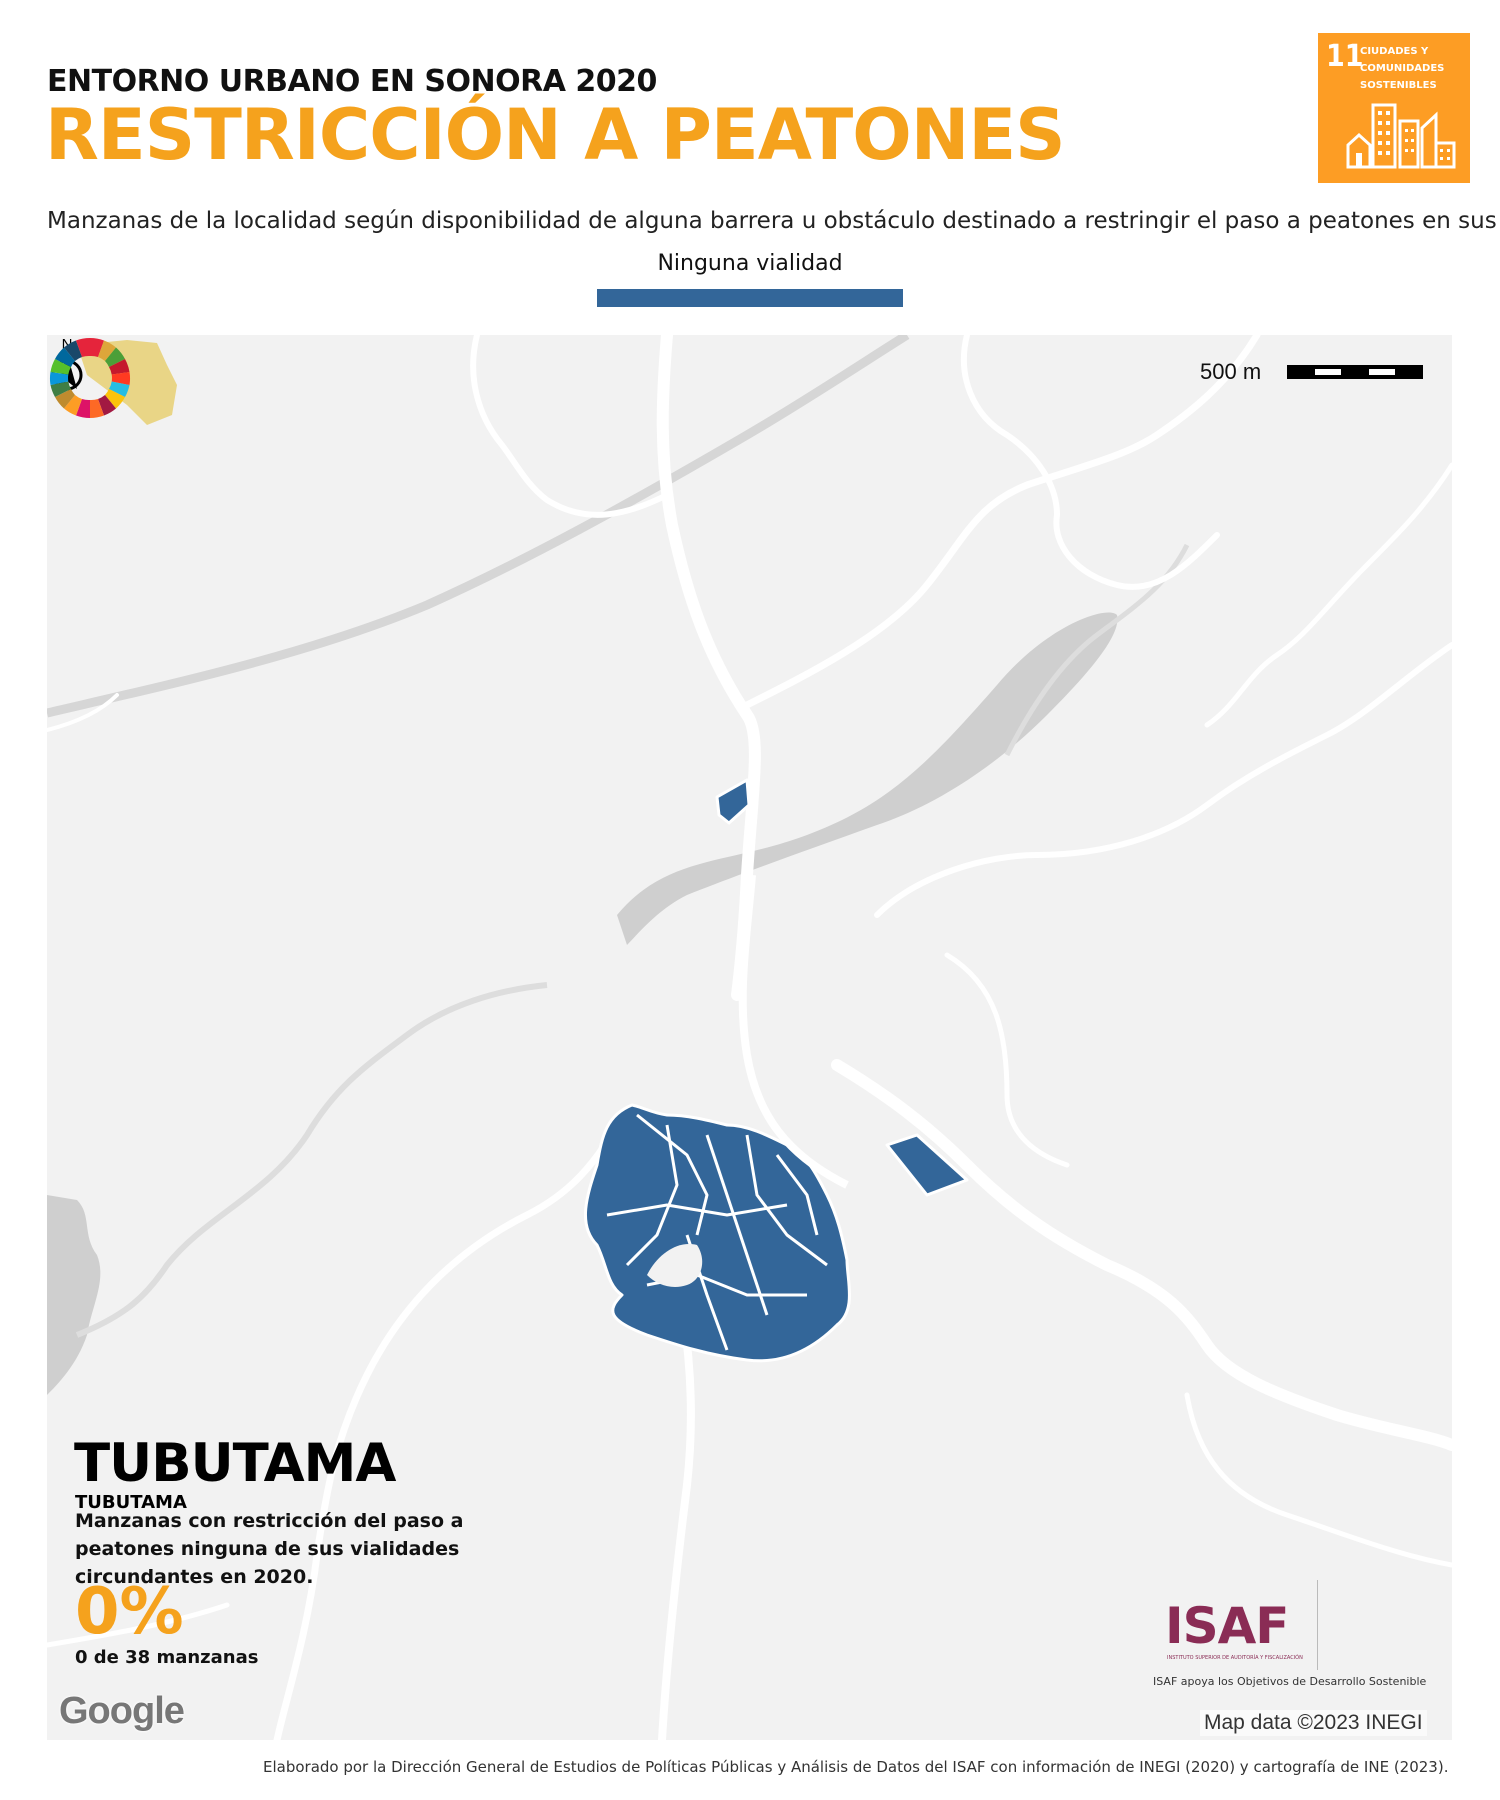 The width and height of the screenshot is (1500, 1800). I want to click on sdg-number: 11, so click(1345, 56).